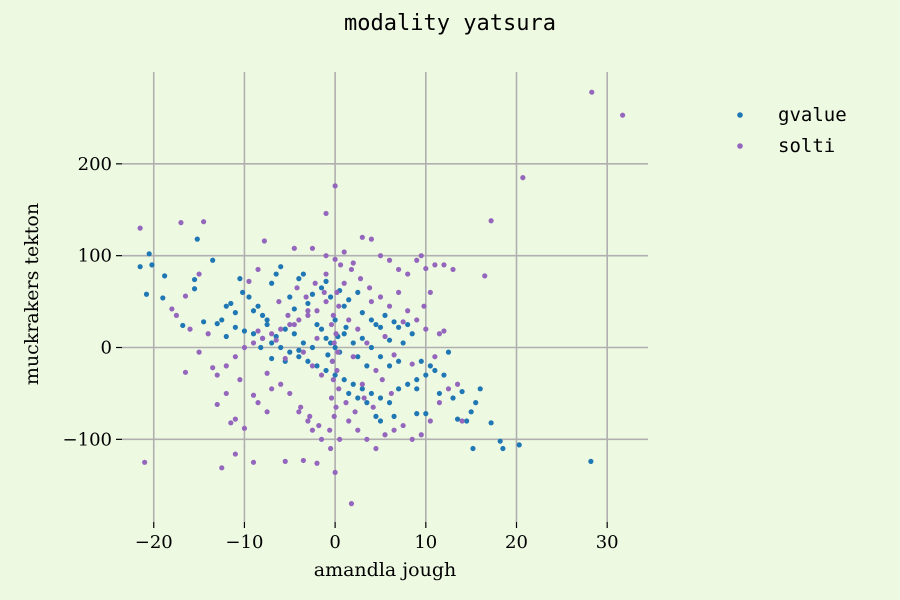 The image size is (900, 600). I want to click on y-tick-label: −100, so click(87, 439).